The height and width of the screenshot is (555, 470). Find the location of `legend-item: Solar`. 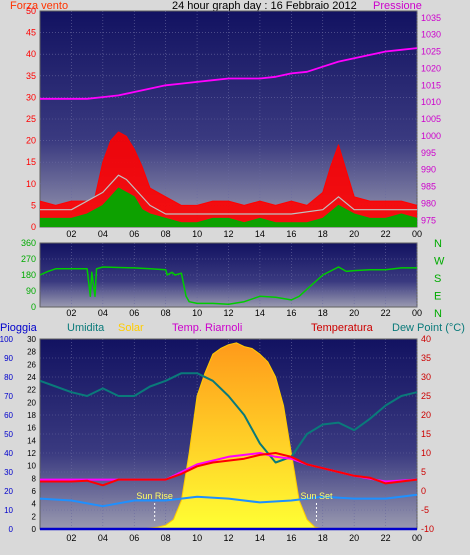

legend-item: Solar is located at coordinates (131, 328).